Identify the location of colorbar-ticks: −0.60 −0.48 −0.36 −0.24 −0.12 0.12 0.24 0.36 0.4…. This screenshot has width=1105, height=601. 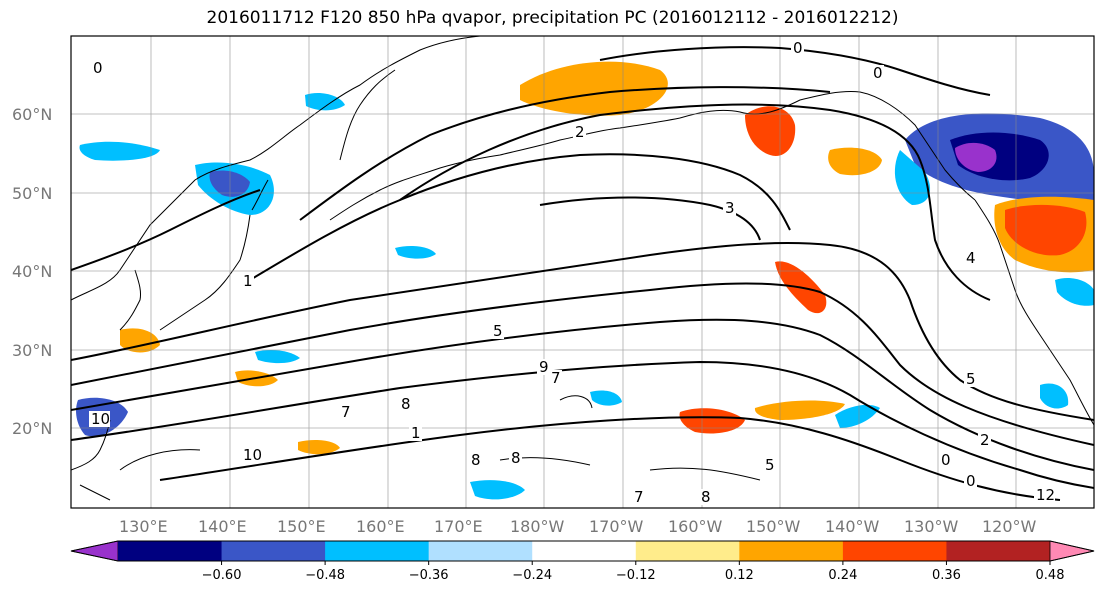
(633, 572).